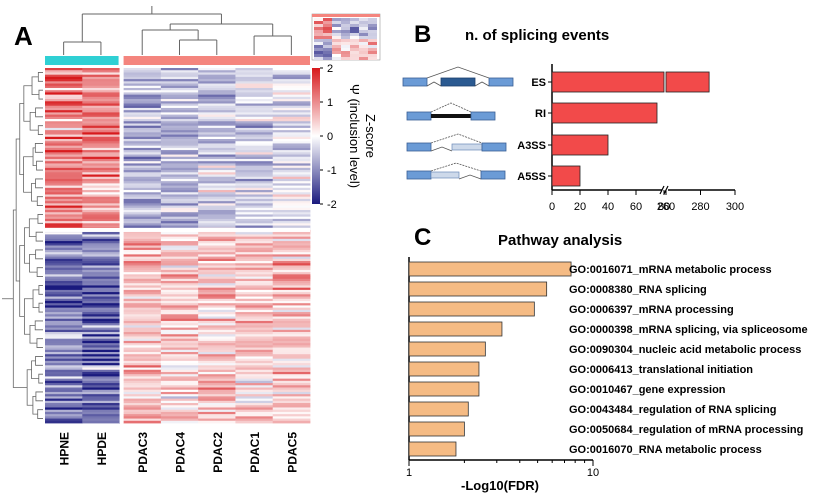  Describe the element at coordinates (332, 205) in the screenshot. I see `colorbar-tick-label: -2` at that location.